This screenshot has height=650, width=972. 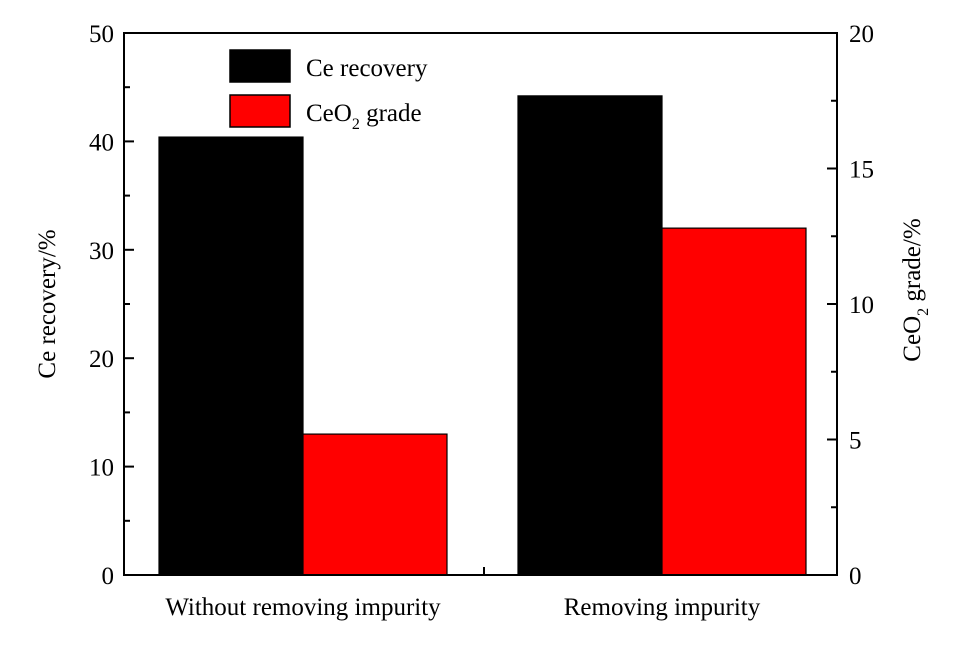 I want to click on legend-swatch-ceo2-grade, so click(x=260, y=111).